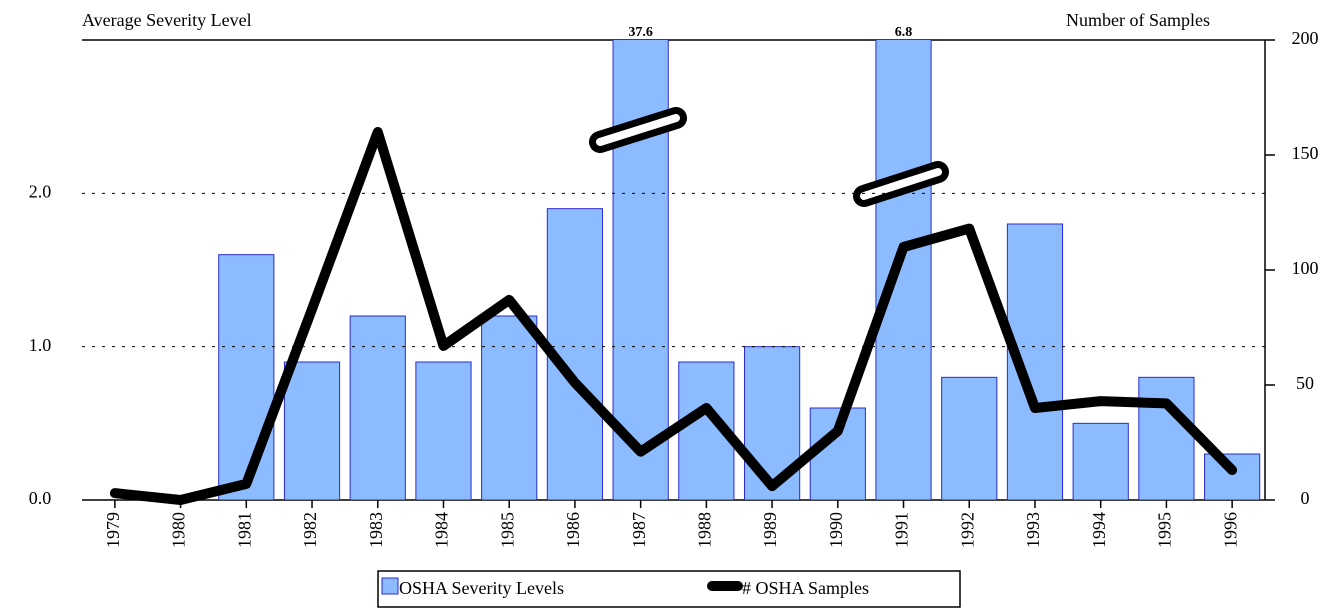  I want to click on y2-axis-title: Number of Samples, so click(1138, 20).